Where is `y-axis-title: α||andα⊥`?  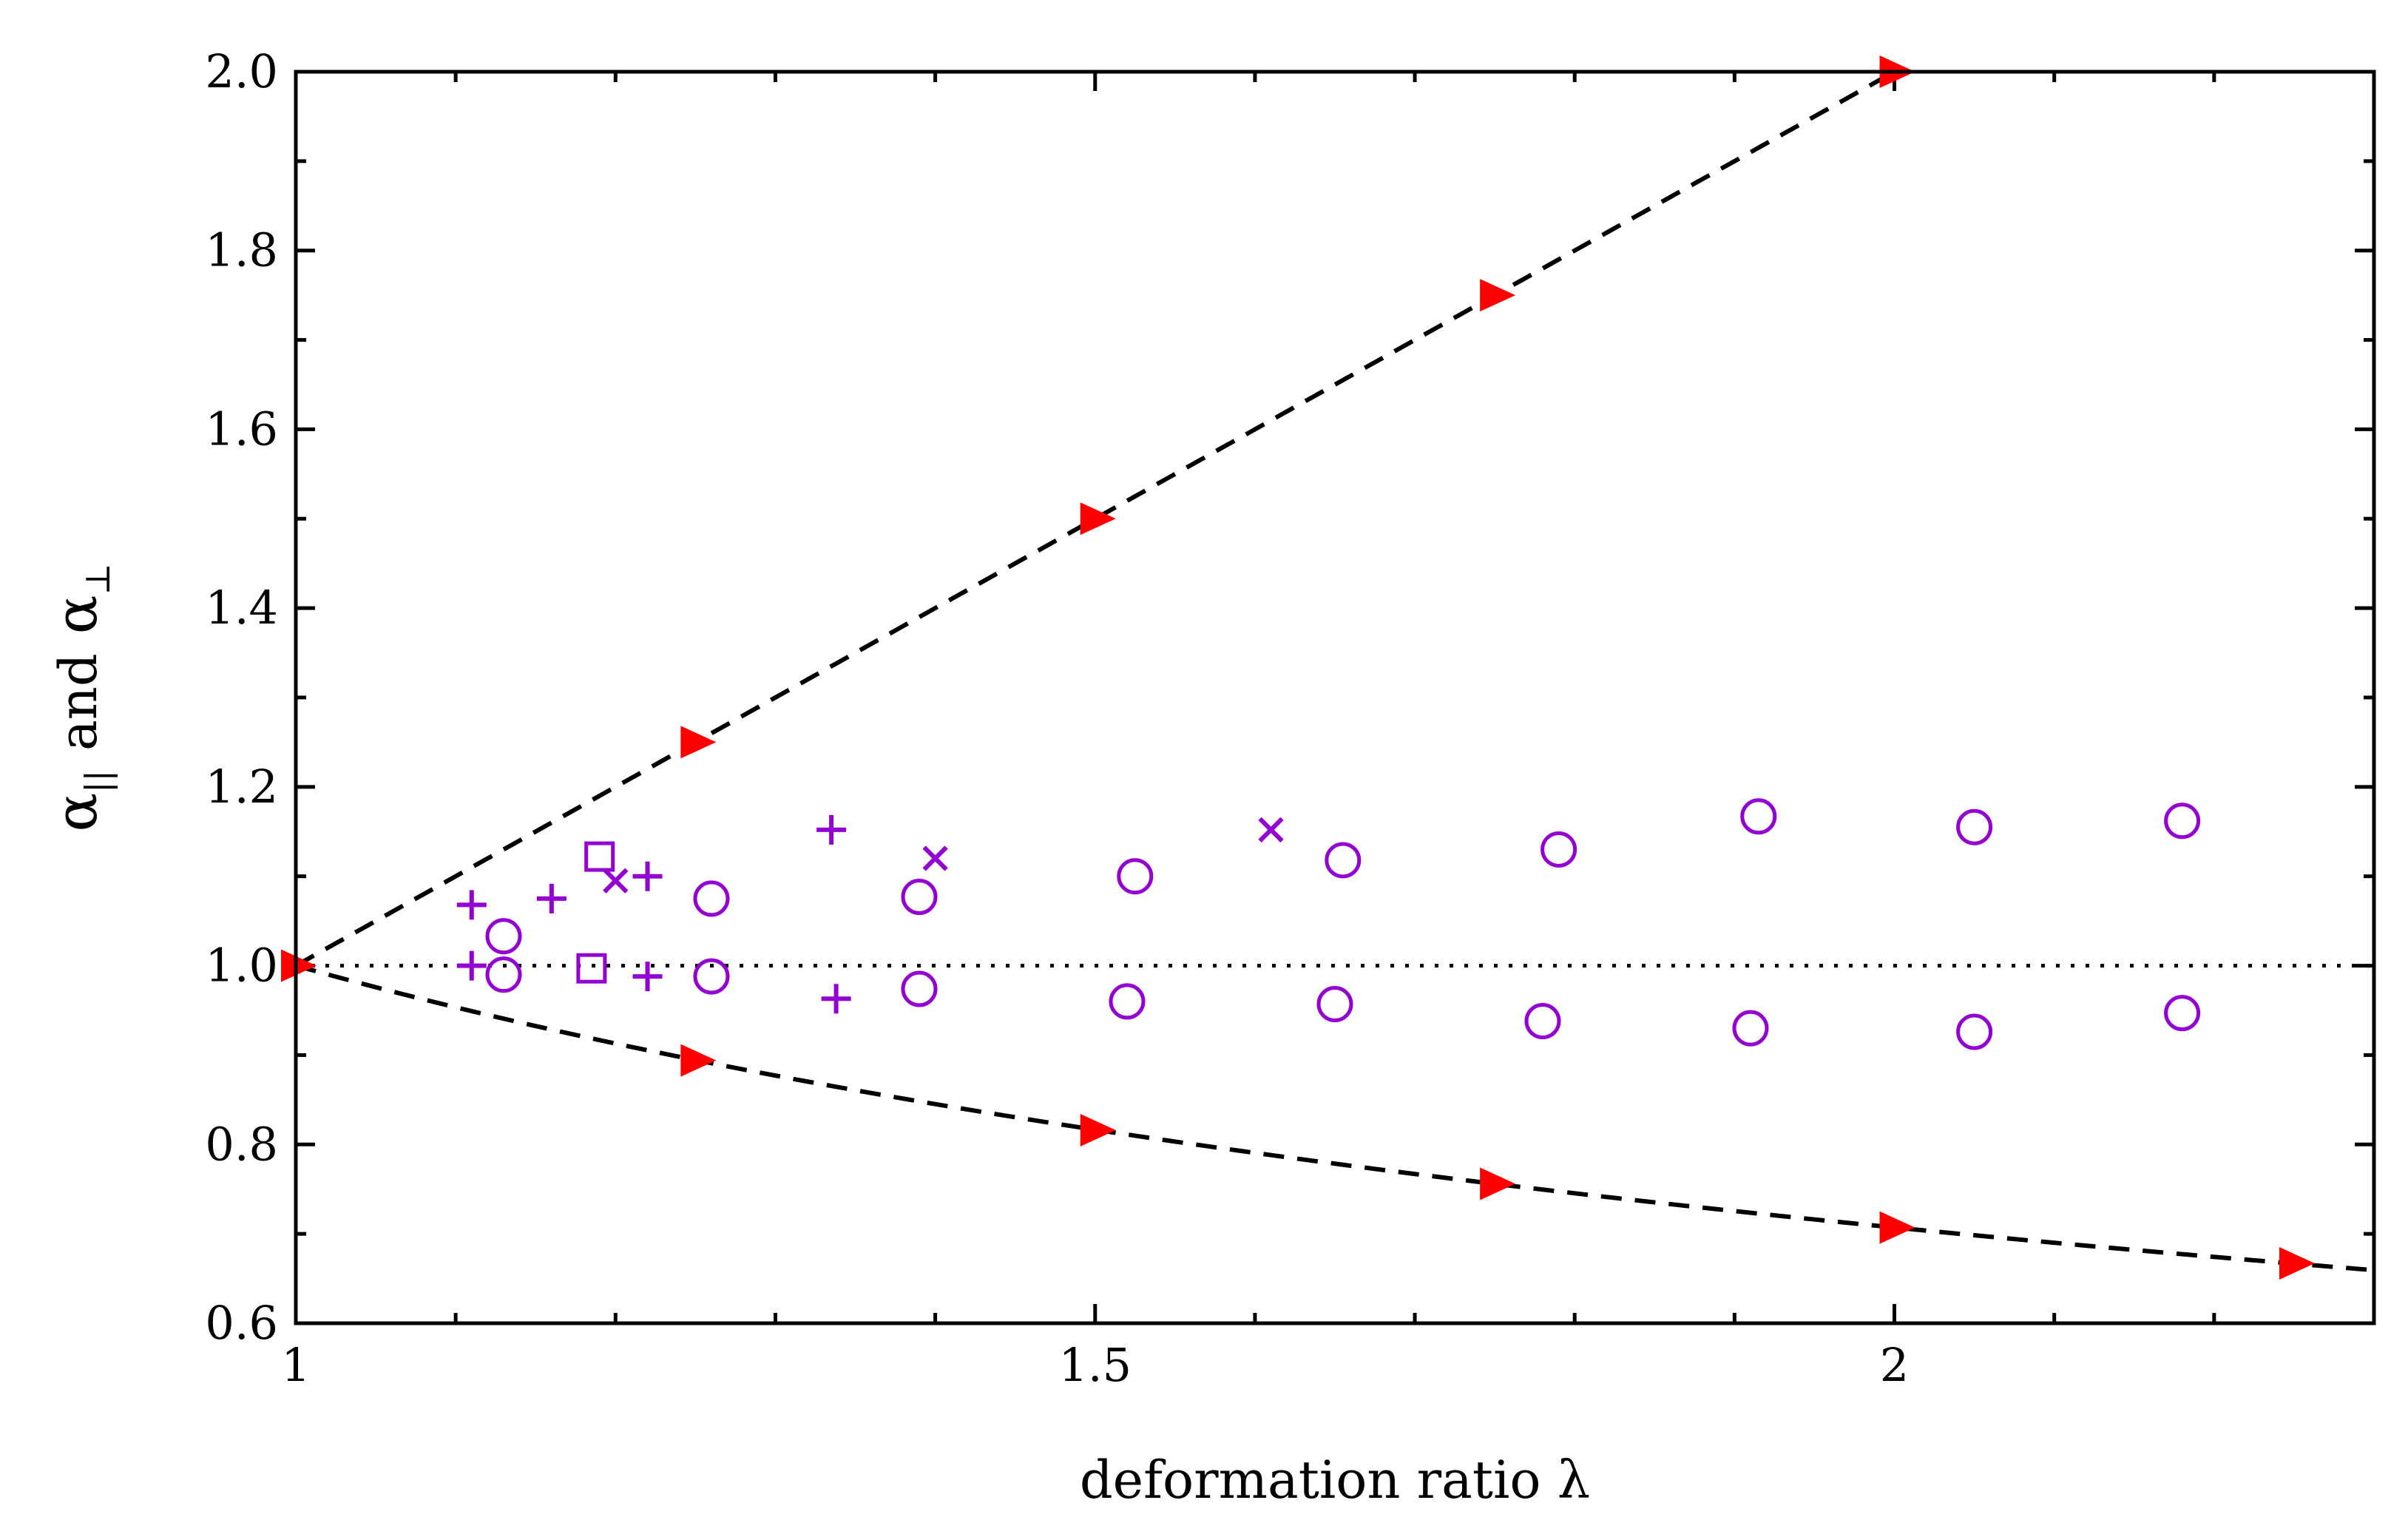
y-axis-title: α||andα⊥ is located at coordinates (81, 697).